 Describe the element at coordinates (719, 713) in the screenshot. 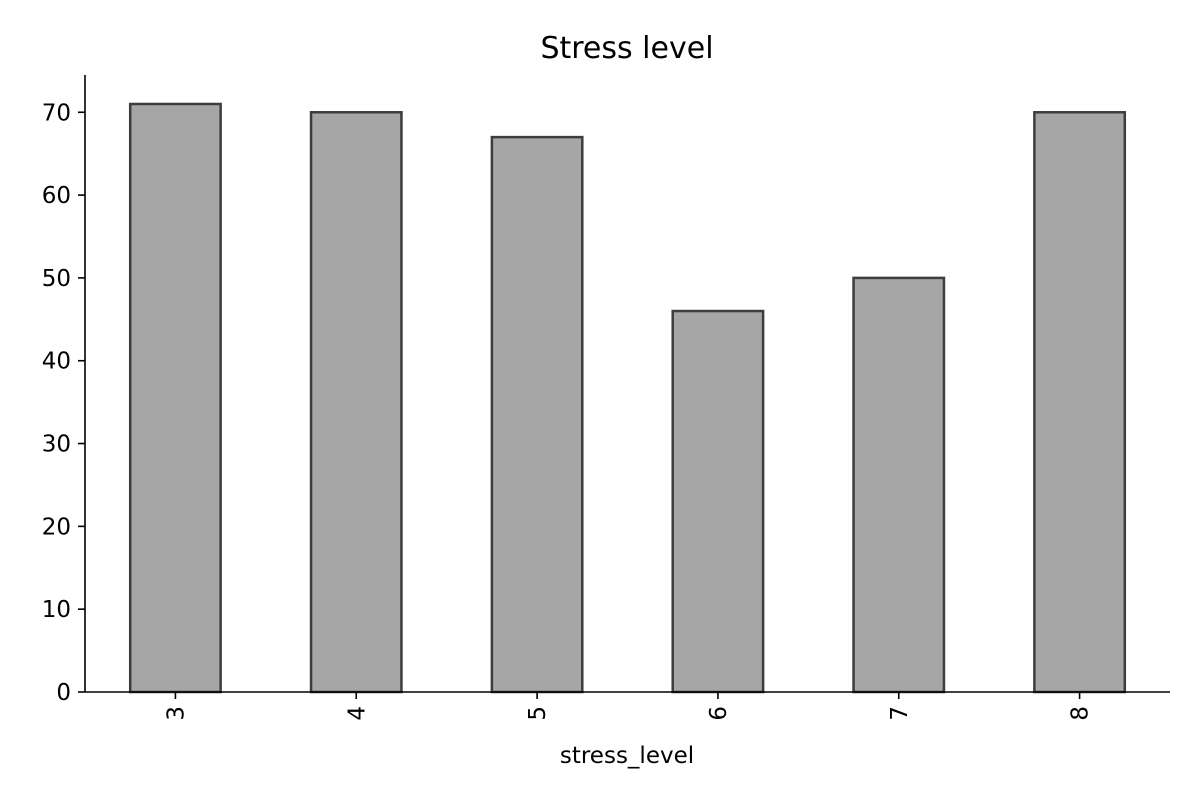

I see `x-tick-label: 6` at that location.